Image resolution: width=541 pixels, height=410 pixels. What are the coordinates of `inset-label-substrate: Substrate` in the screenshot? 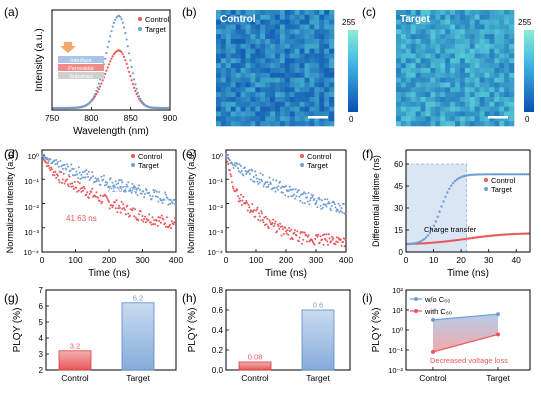 It's located at (81, 77).